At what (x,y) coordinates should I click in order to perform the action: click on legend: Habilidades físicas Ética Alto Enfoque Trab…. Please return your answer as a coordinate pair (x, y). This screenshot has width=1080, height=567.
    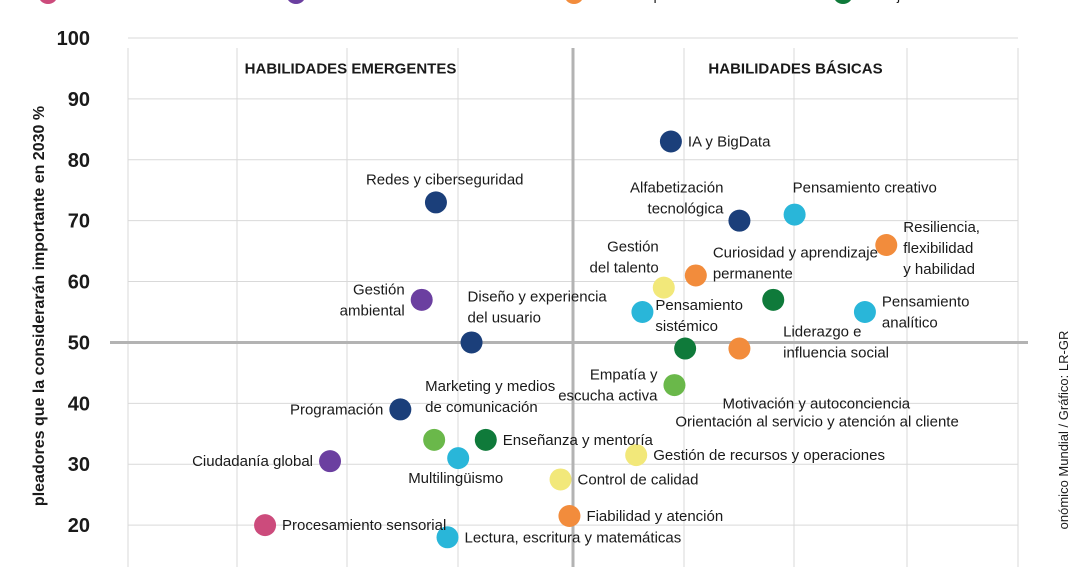
    Looking at the image, I should click on (507, 2).